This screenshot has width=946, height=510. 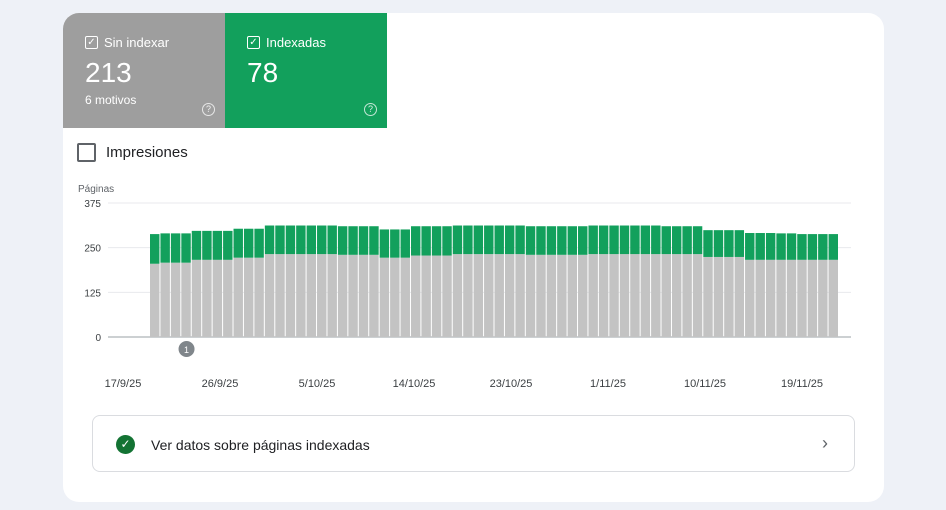 What do you see at coordinates (220, 384) in the screenshot?
I see `x-tick-label: 26/9/25` at bounding box center [220, 384].